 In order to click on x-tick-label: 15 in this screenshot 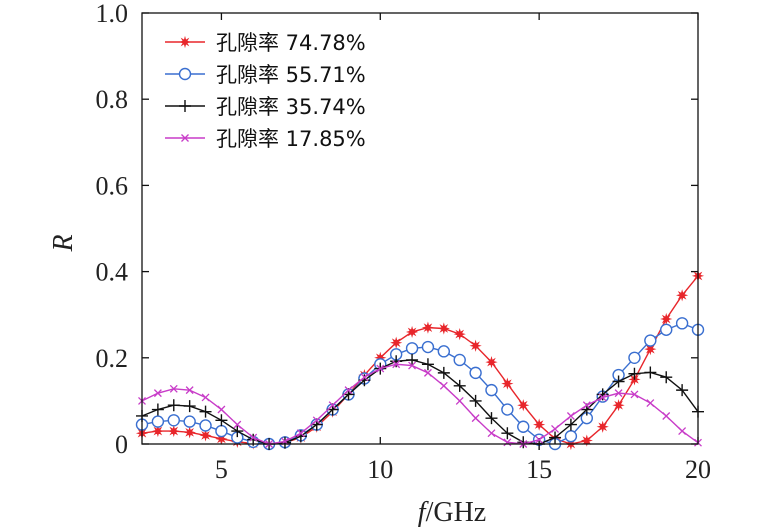, I will do `click(539, 469)`.